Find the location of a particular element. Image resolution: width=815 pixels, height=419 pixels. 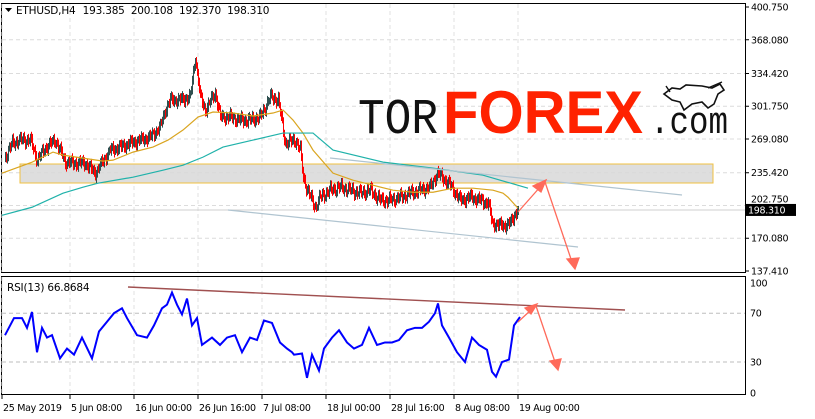

lower-channel-line is located at coordinates (403, 228).